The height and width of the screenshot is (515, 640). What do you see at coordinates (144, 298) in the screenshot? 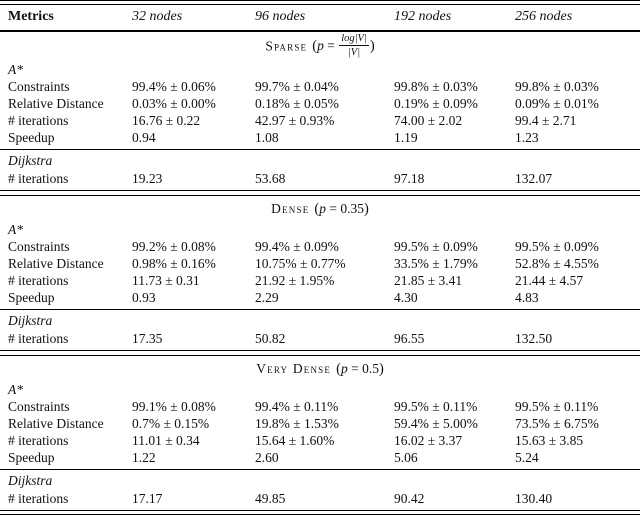
I see `cell-value: 0.93` at bounding box center [144, 298].